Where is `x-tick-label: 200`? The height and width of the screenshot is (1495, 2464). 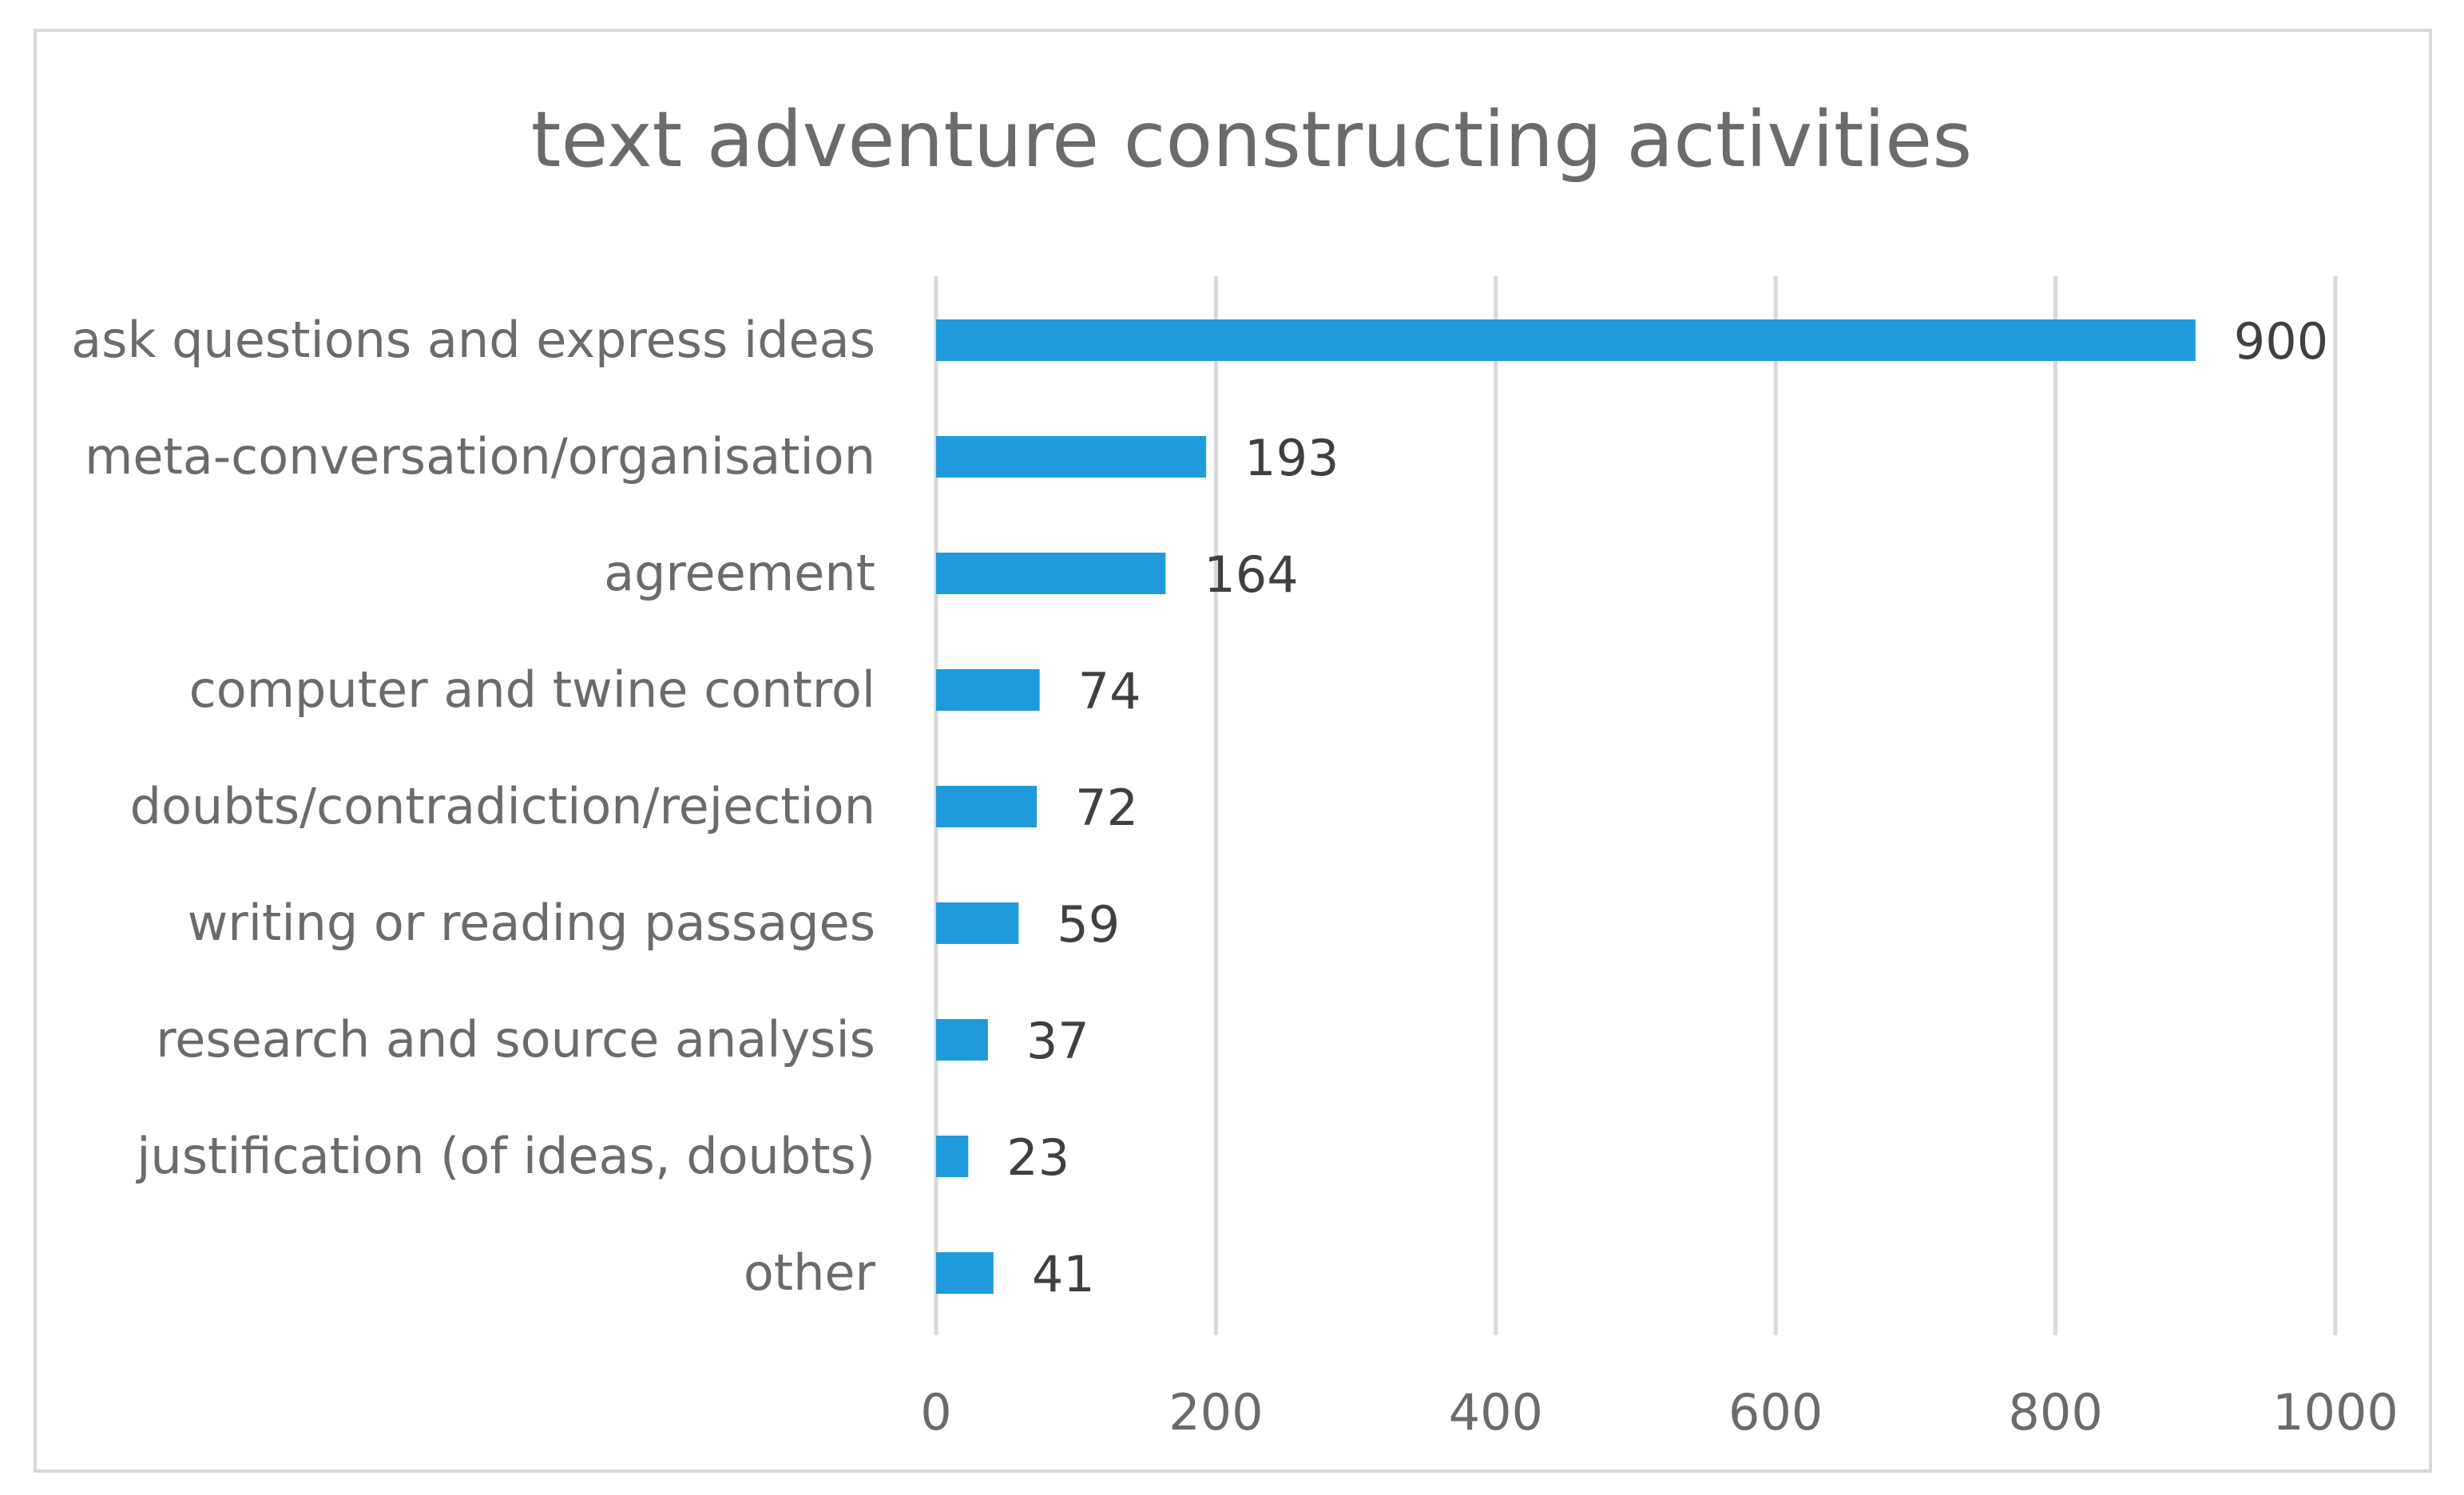 x-tick-label: 200 is located at coordinates (1216, 1412).